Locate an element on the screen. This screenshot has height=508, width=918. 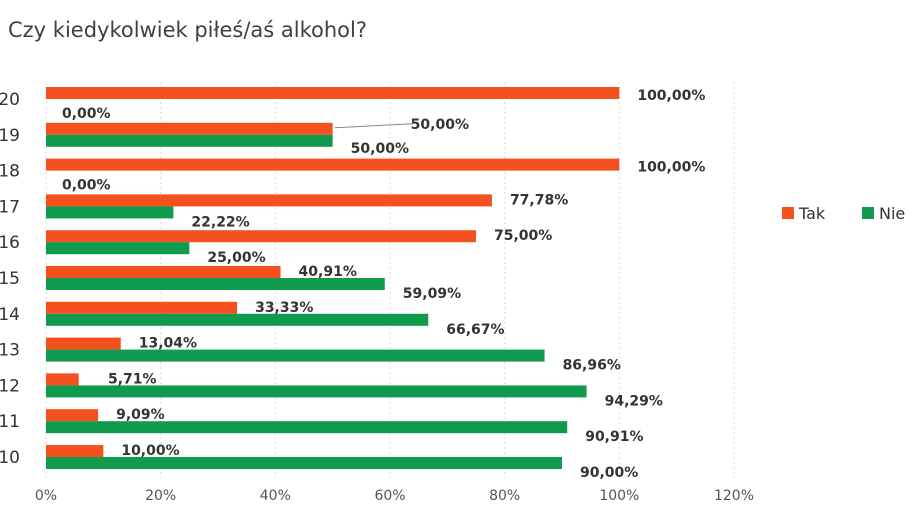
category-label: 12 is located at coordinates (10, 386).